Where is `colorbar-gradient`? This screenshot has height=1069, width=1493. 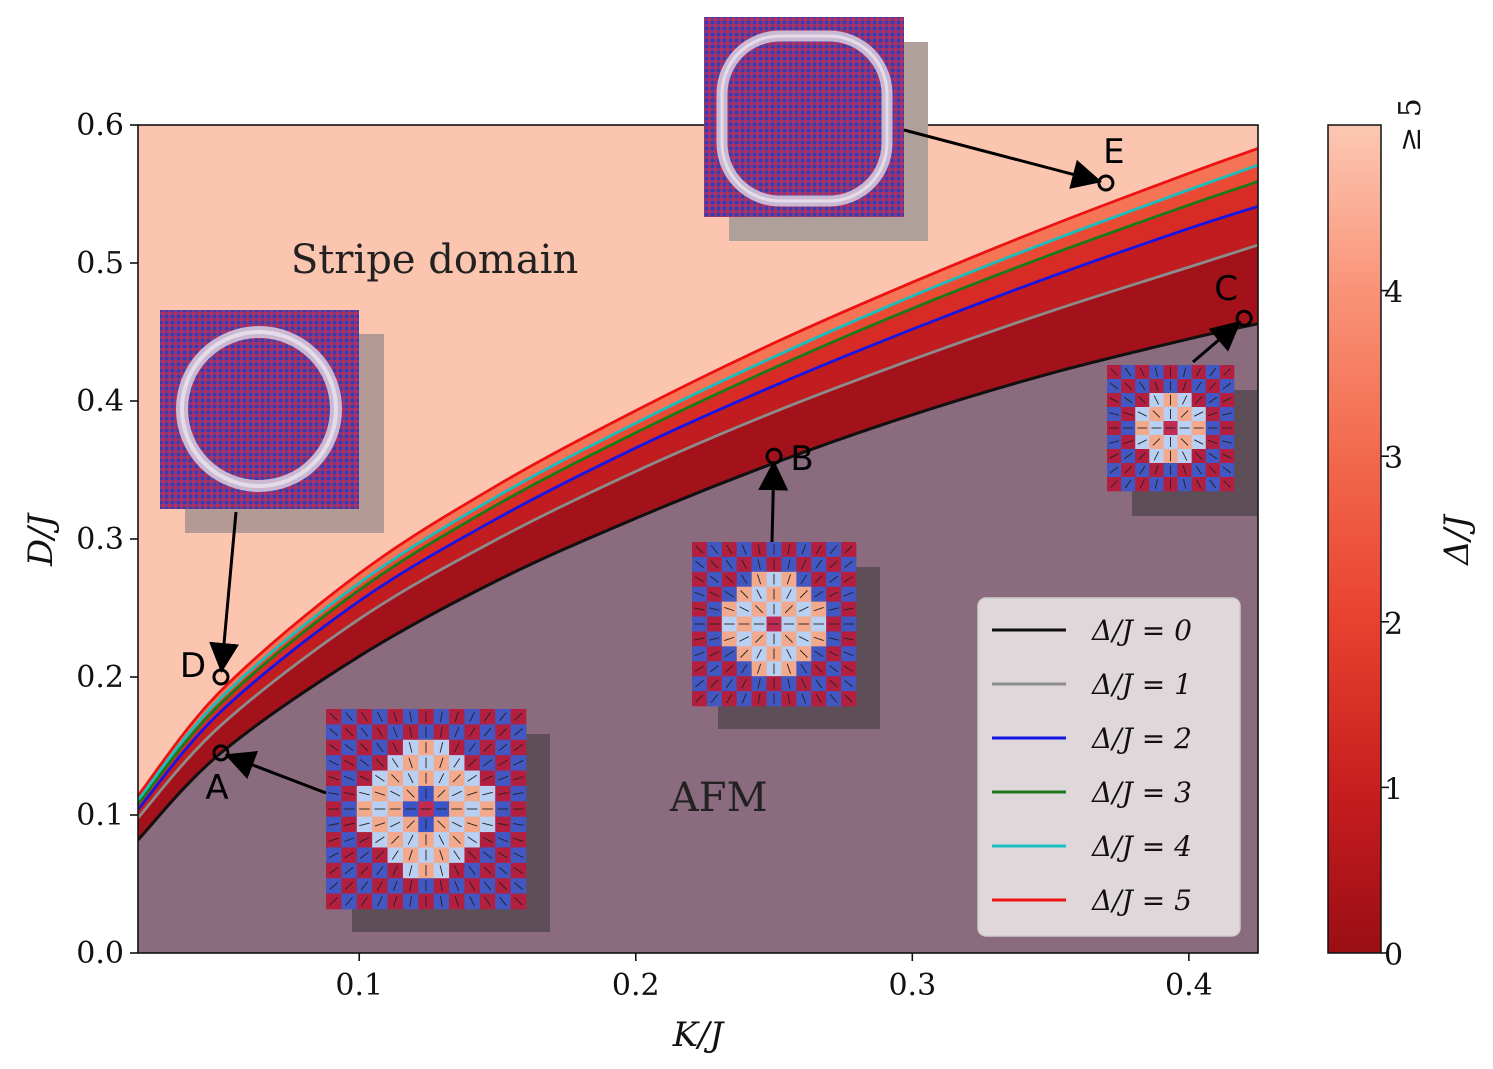 colorbar-gradient is located at coordinates (1354, 539).